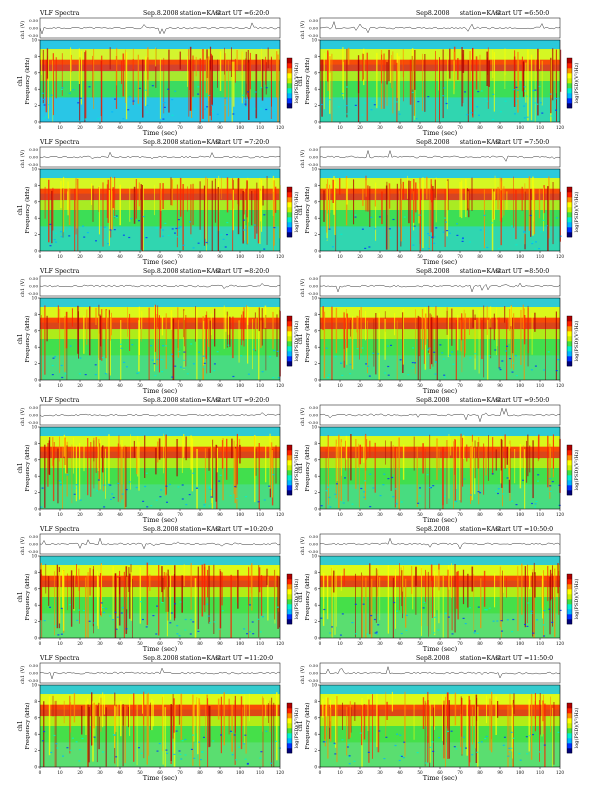  Describe the element at coordinates (160, 643) in the screenshot. I see `x-tick-label: 60` at that location.